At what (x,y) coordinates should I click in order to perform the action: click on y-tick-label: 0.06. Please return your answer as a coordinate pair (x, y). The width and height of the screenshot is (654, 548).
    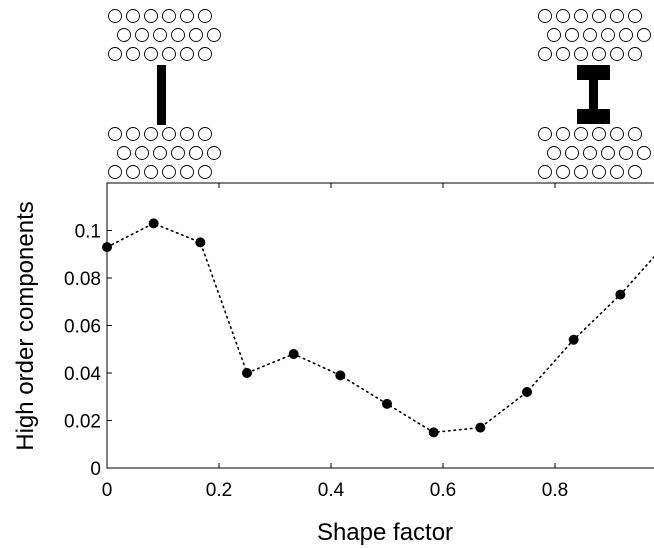
    Looking at the image, I should click on (82, 327).